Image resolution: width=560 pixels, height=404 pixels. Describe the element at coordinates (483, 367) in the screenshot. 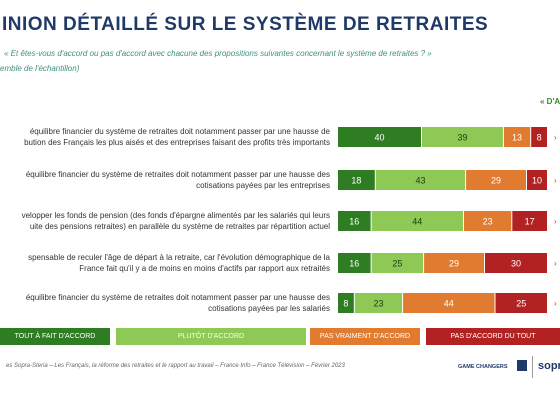

I see `game-changers-text: GAME CHANGERS` at that location.